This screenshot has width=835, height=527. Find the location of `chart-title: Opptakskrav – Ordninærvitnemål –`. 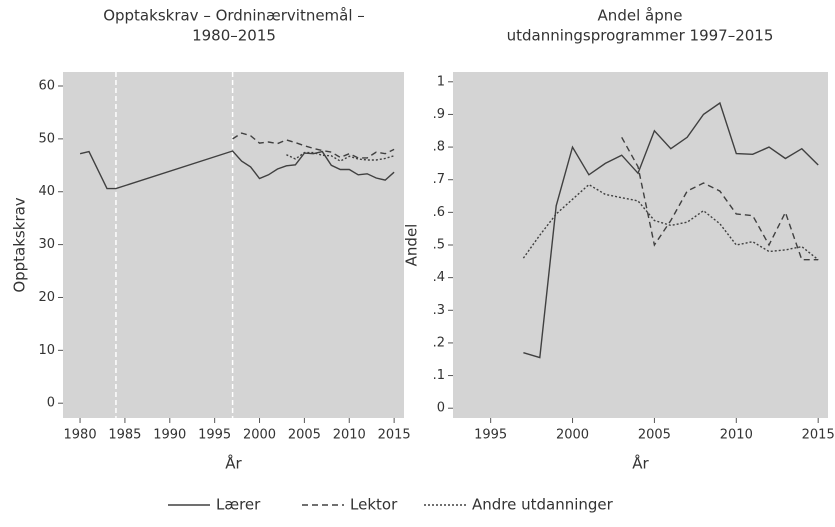

chart-title: Opptakskrav – Ordninærvitnemål – is located at coordinates (234, 16).